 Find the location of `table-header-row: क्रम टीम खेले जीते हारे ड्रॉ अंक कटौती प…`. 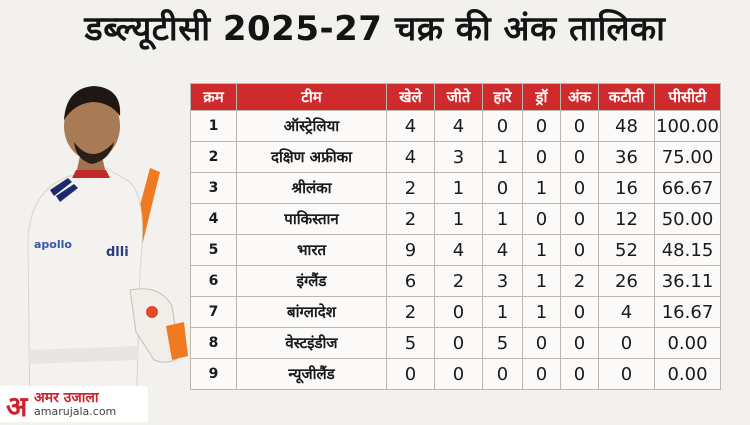

table-header-row: क्रम टीम खेले जीते हारे ड्रॉ अंक कटौती प… is located at coordinates (455, 97).